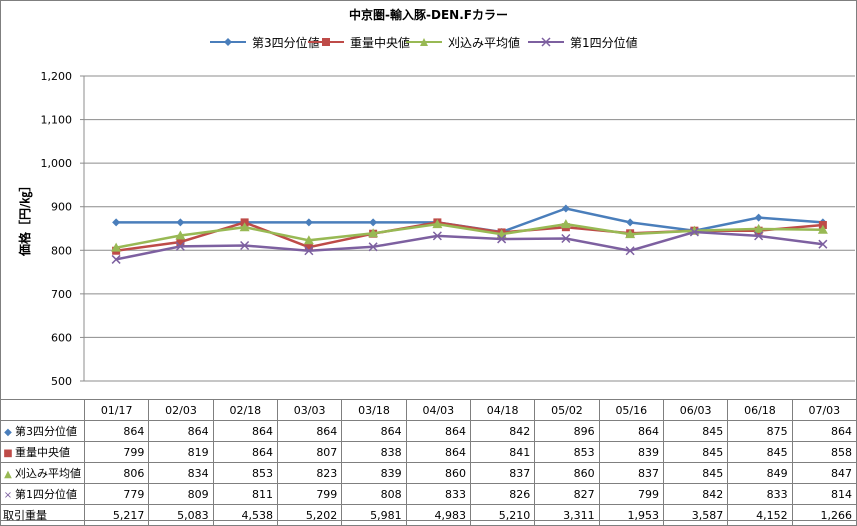  I want to click on table-column-header: 04/03, so click(438, 410).